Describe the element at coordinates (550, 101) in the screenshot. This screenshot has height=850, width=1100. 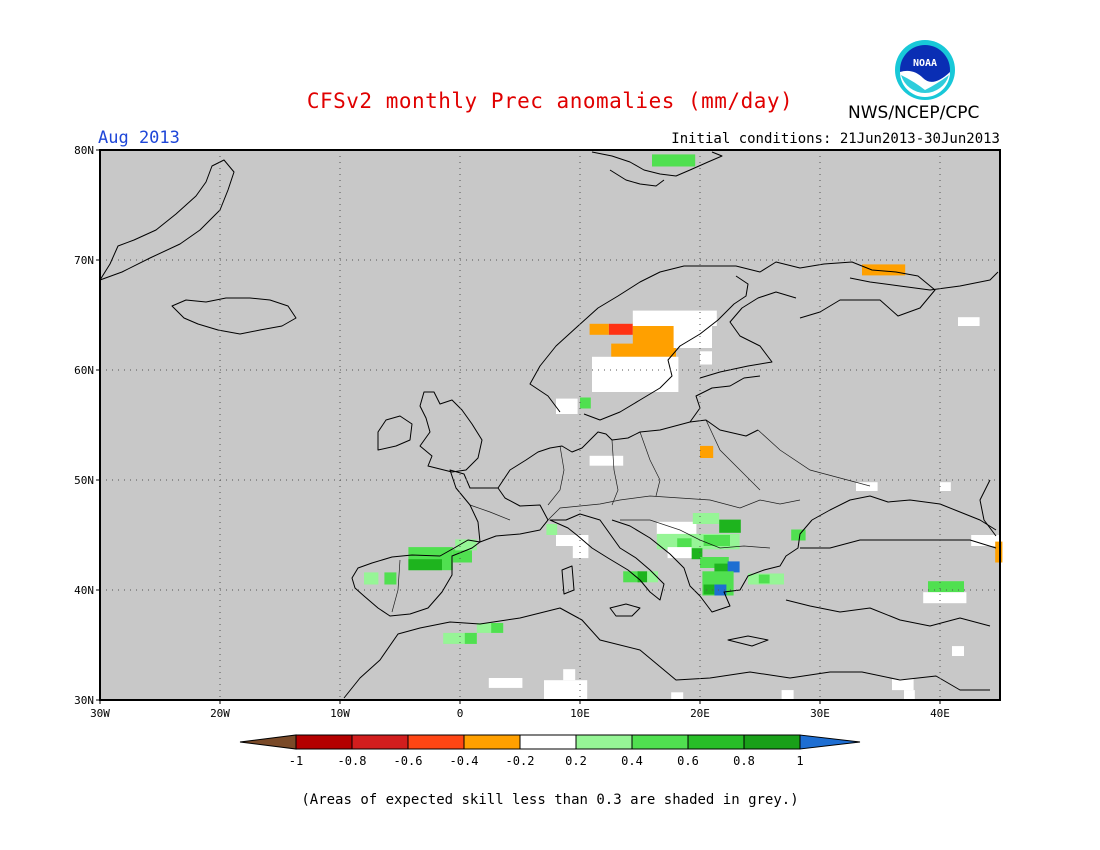
I see `chart-title: CFSv2 monthly Prec anomalies (mm/day)` at that location.